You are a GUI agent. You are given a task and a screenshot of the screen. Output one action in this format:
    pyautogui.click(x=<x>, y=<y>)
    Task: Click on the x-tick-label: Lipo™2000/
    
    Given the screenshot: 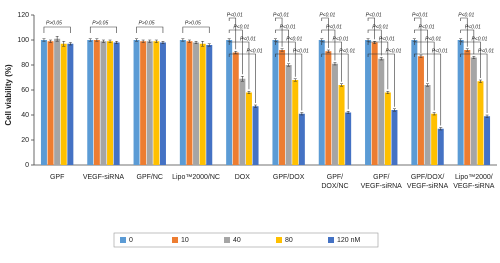 What is the action you would take?
    pyautogui.click(x=474, y=177)
    